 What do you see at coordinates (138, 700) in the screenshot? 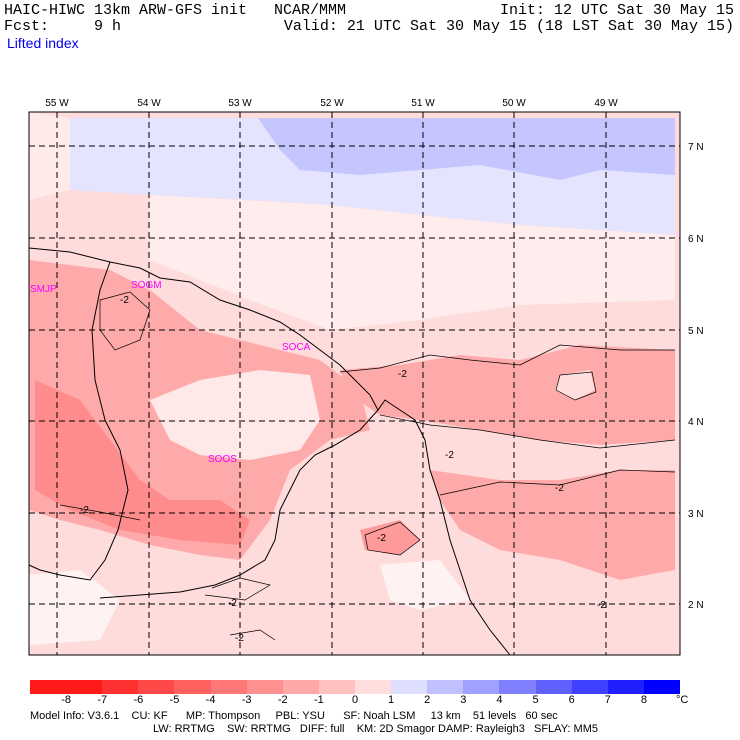
I see `colorbar-tick-label: -6` at bounding box center [138, 700].